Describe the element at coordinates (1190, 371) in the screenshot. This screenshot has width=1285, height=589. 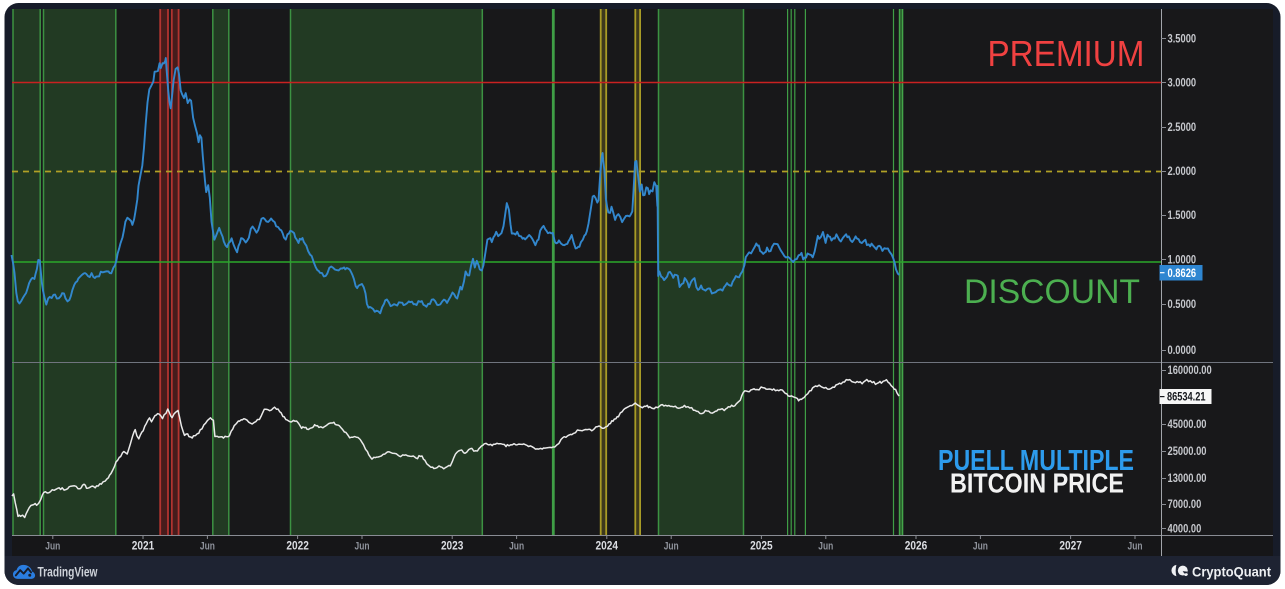
I see `svg-text: 160000.00` at that location.